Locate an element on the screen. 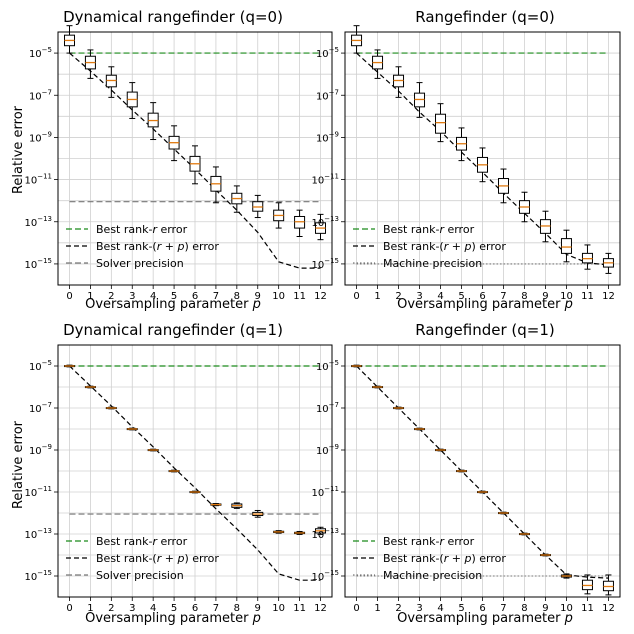 The height and width of the screenshot is (634, 634). legend-reference: Machine precision is located at coordinates (417, 575).